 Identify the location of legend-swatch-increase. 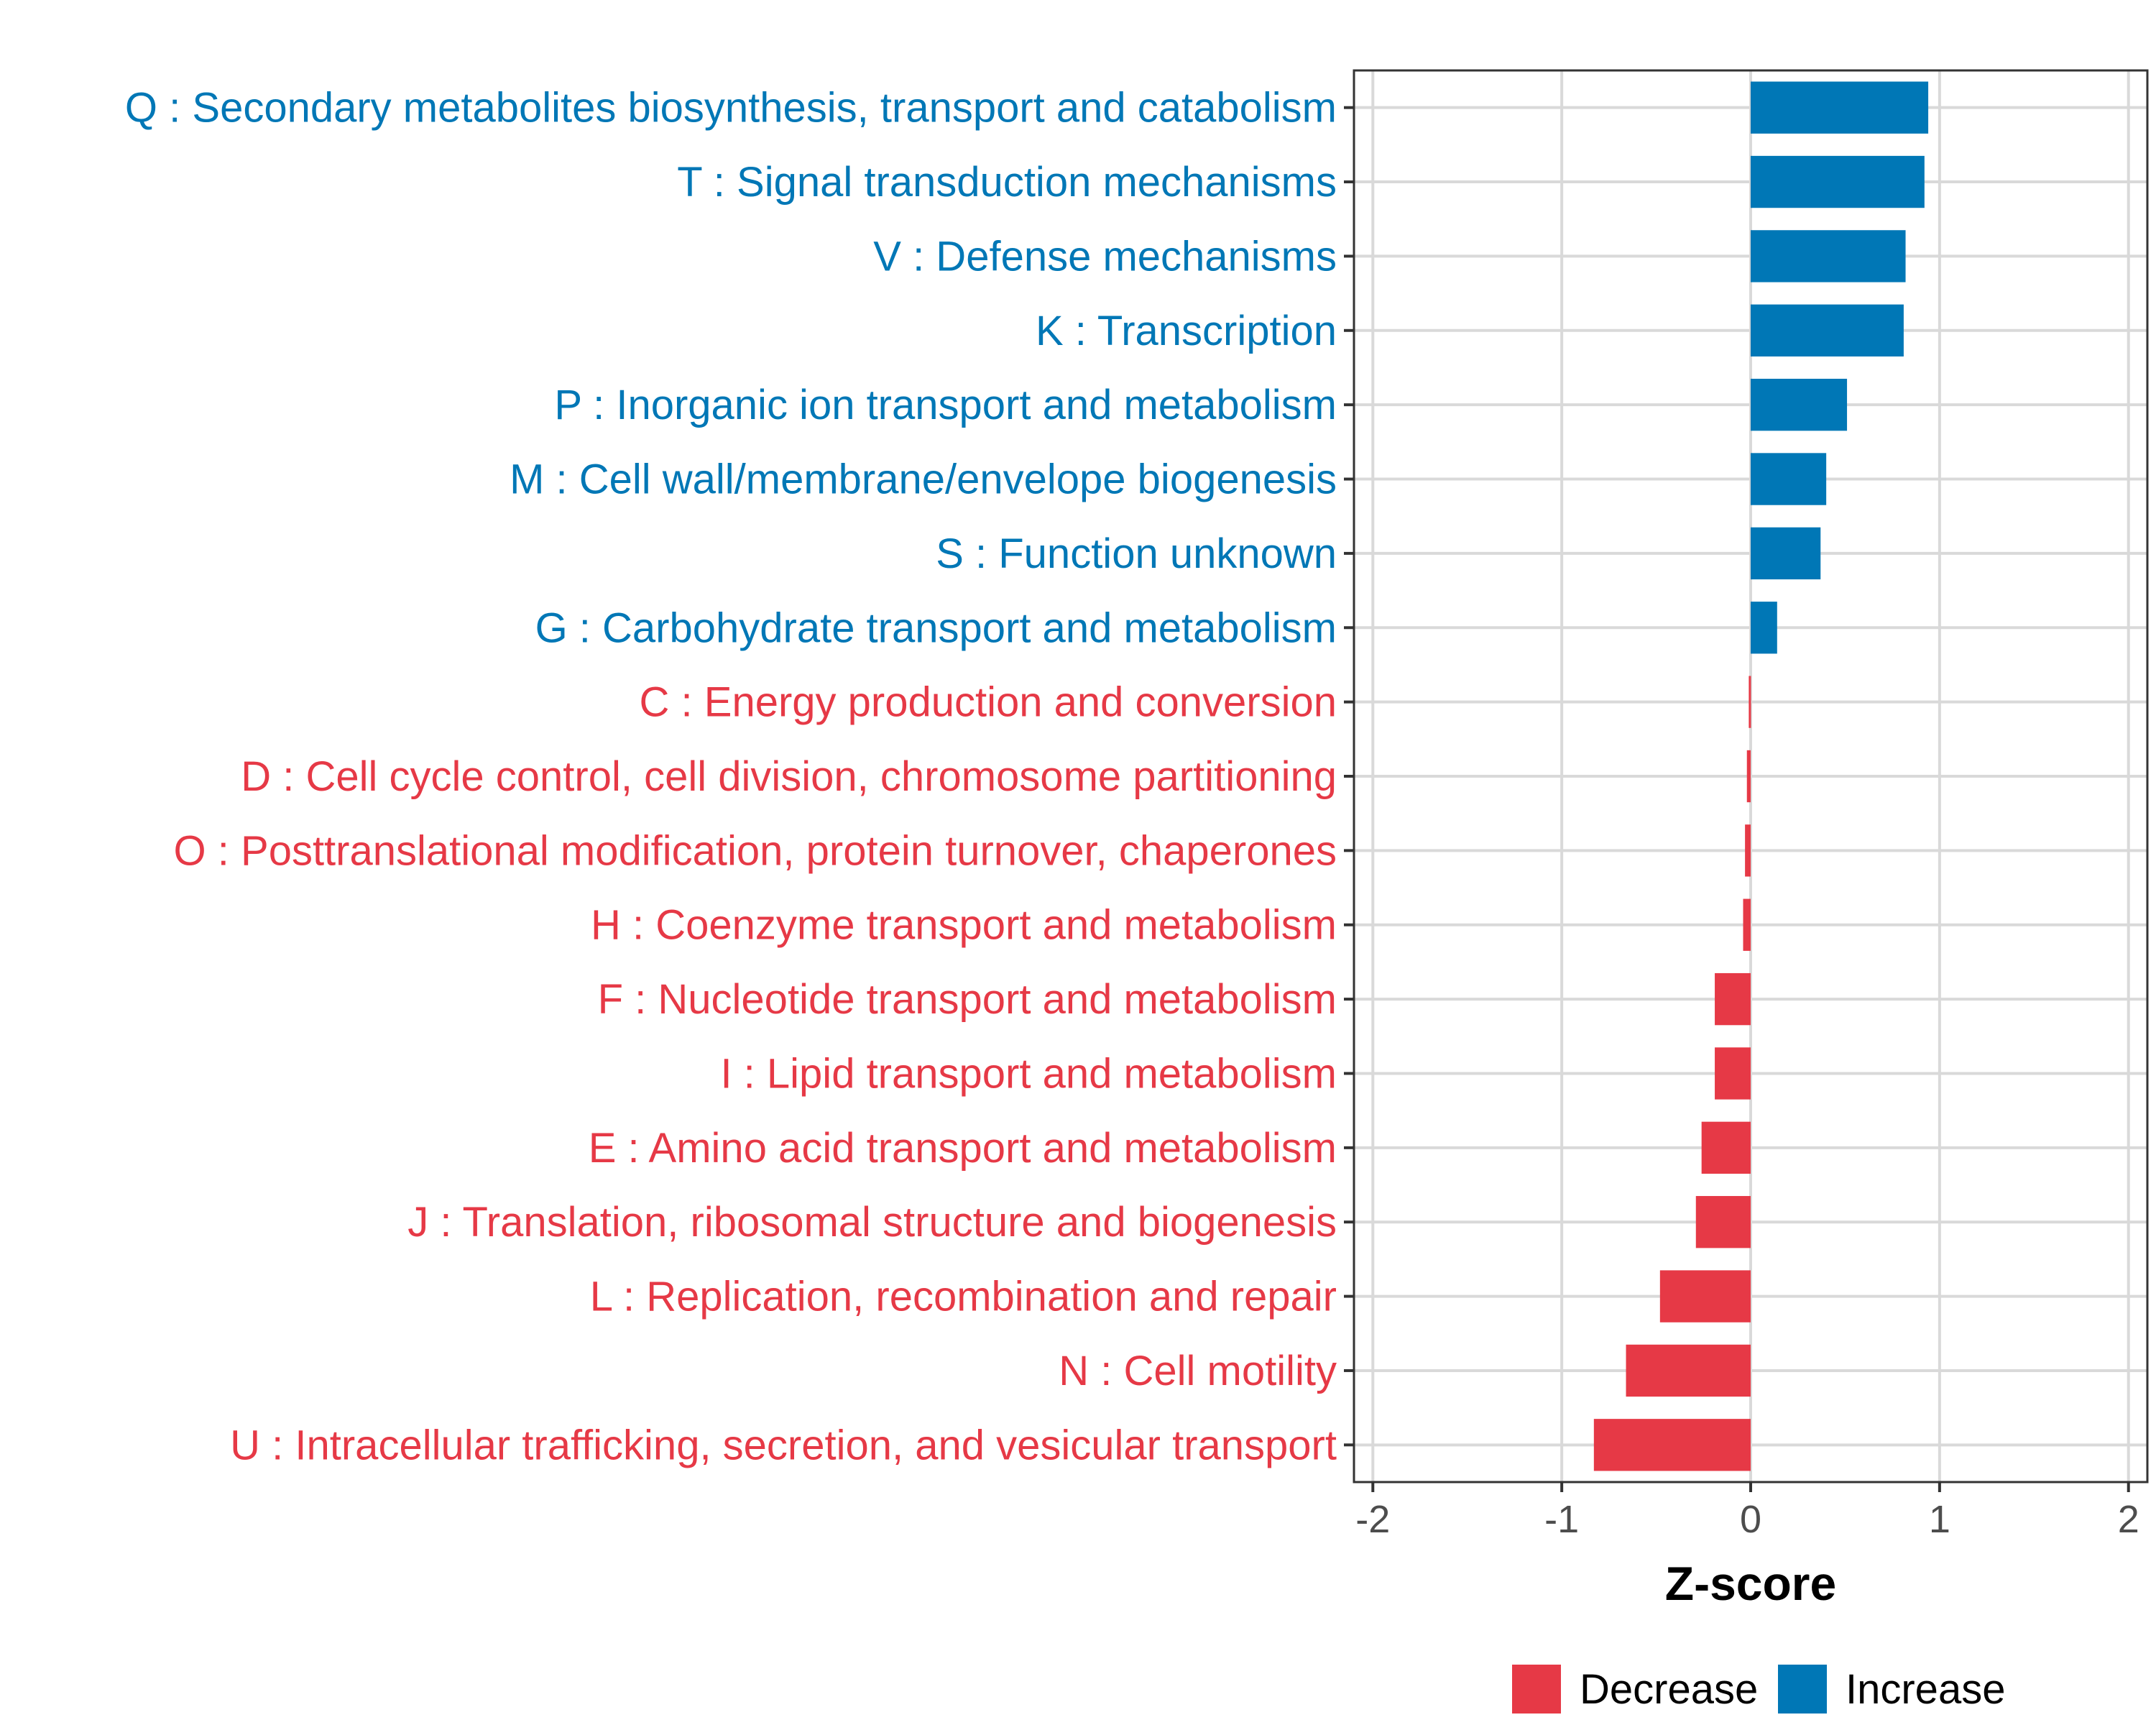
(1803, 1689).